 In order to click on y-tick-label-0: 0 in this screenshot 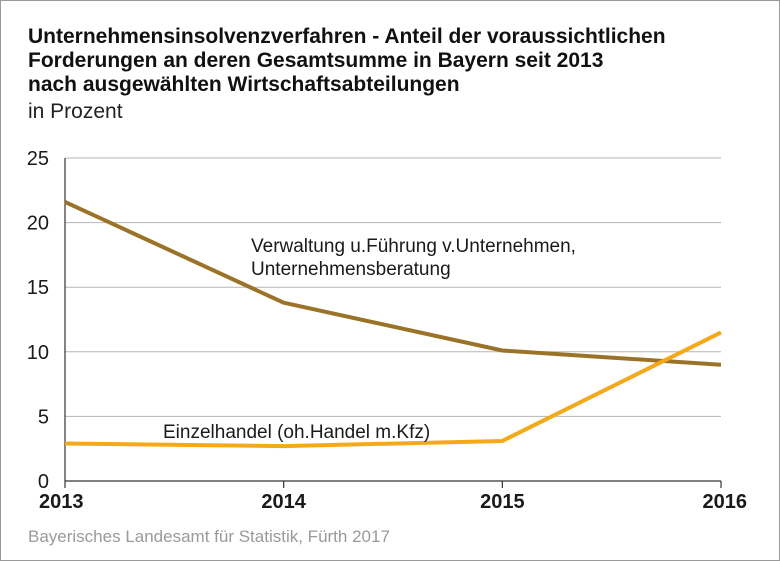, I will do `click(43, 482)`.